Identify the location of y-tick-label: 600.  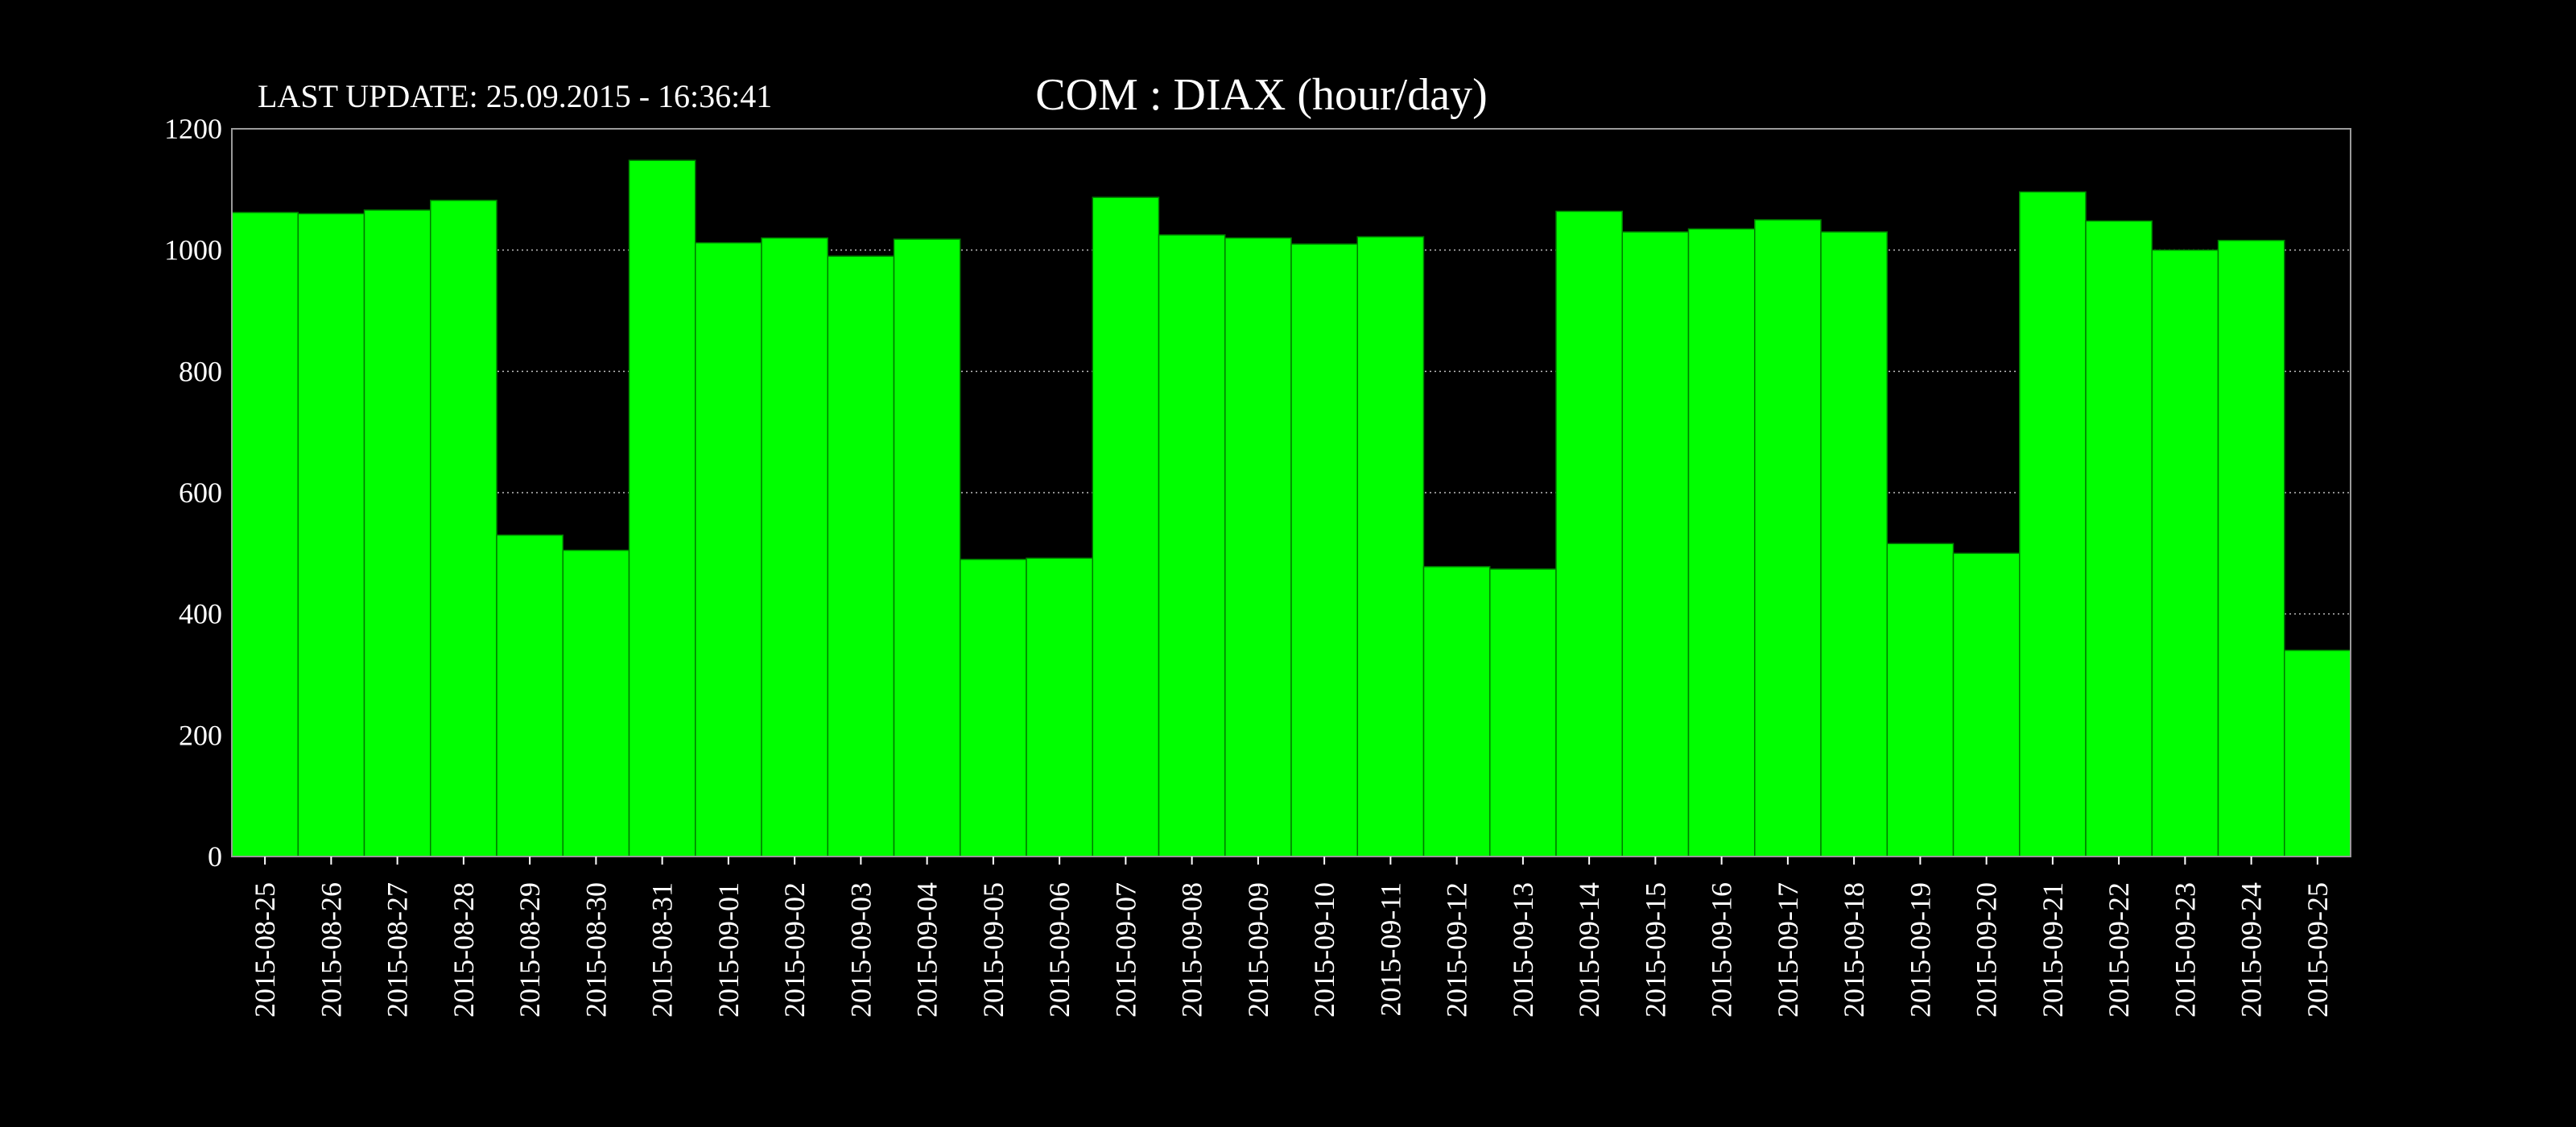
(200, 493).